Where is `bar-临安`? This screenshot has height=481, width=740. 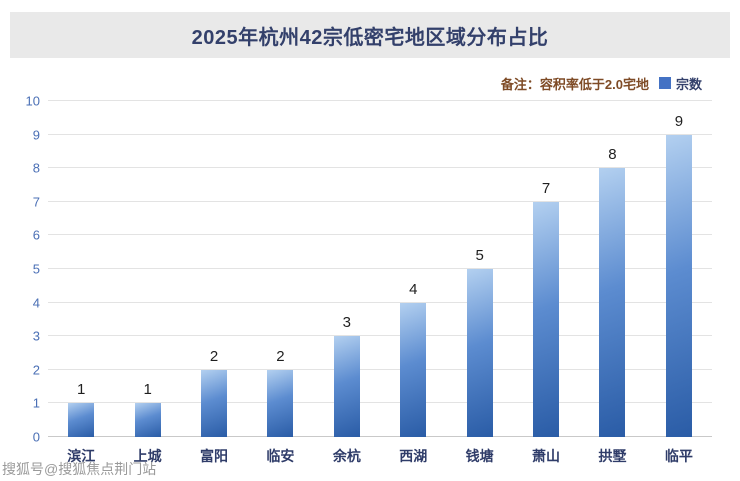 bar-临安 is located at coordinates (280, 403).